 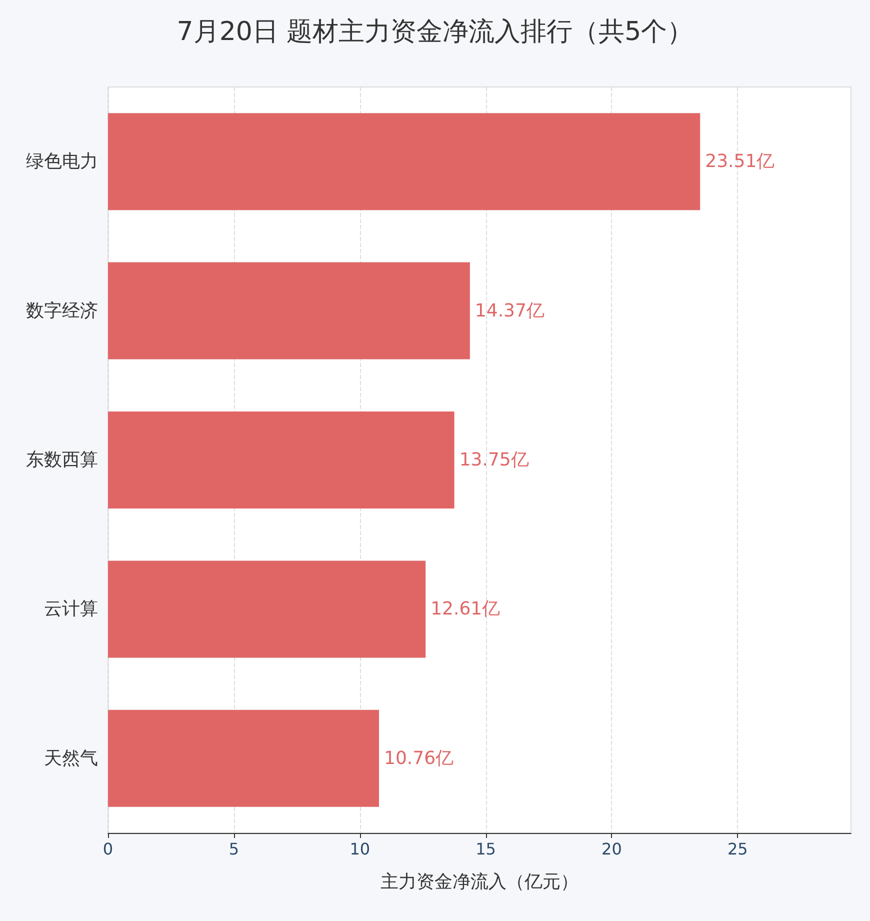 What do you see at coordinates (737, 849) in the screenshot?
I see `x-tick-label: 25` at bounding box center [737, 849].